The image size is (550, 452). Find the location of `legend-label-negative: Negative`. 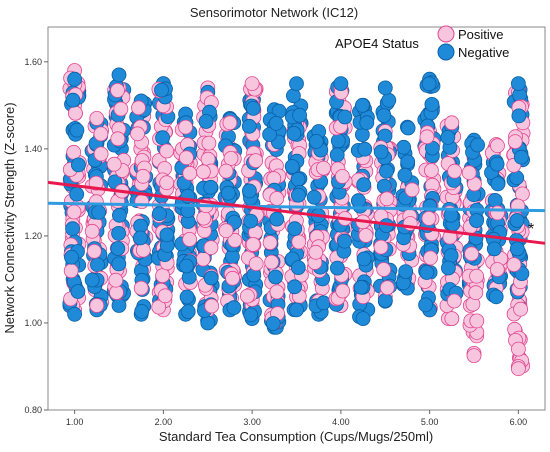

legend-label-negative: Negative is located at coordinates (483, 52).